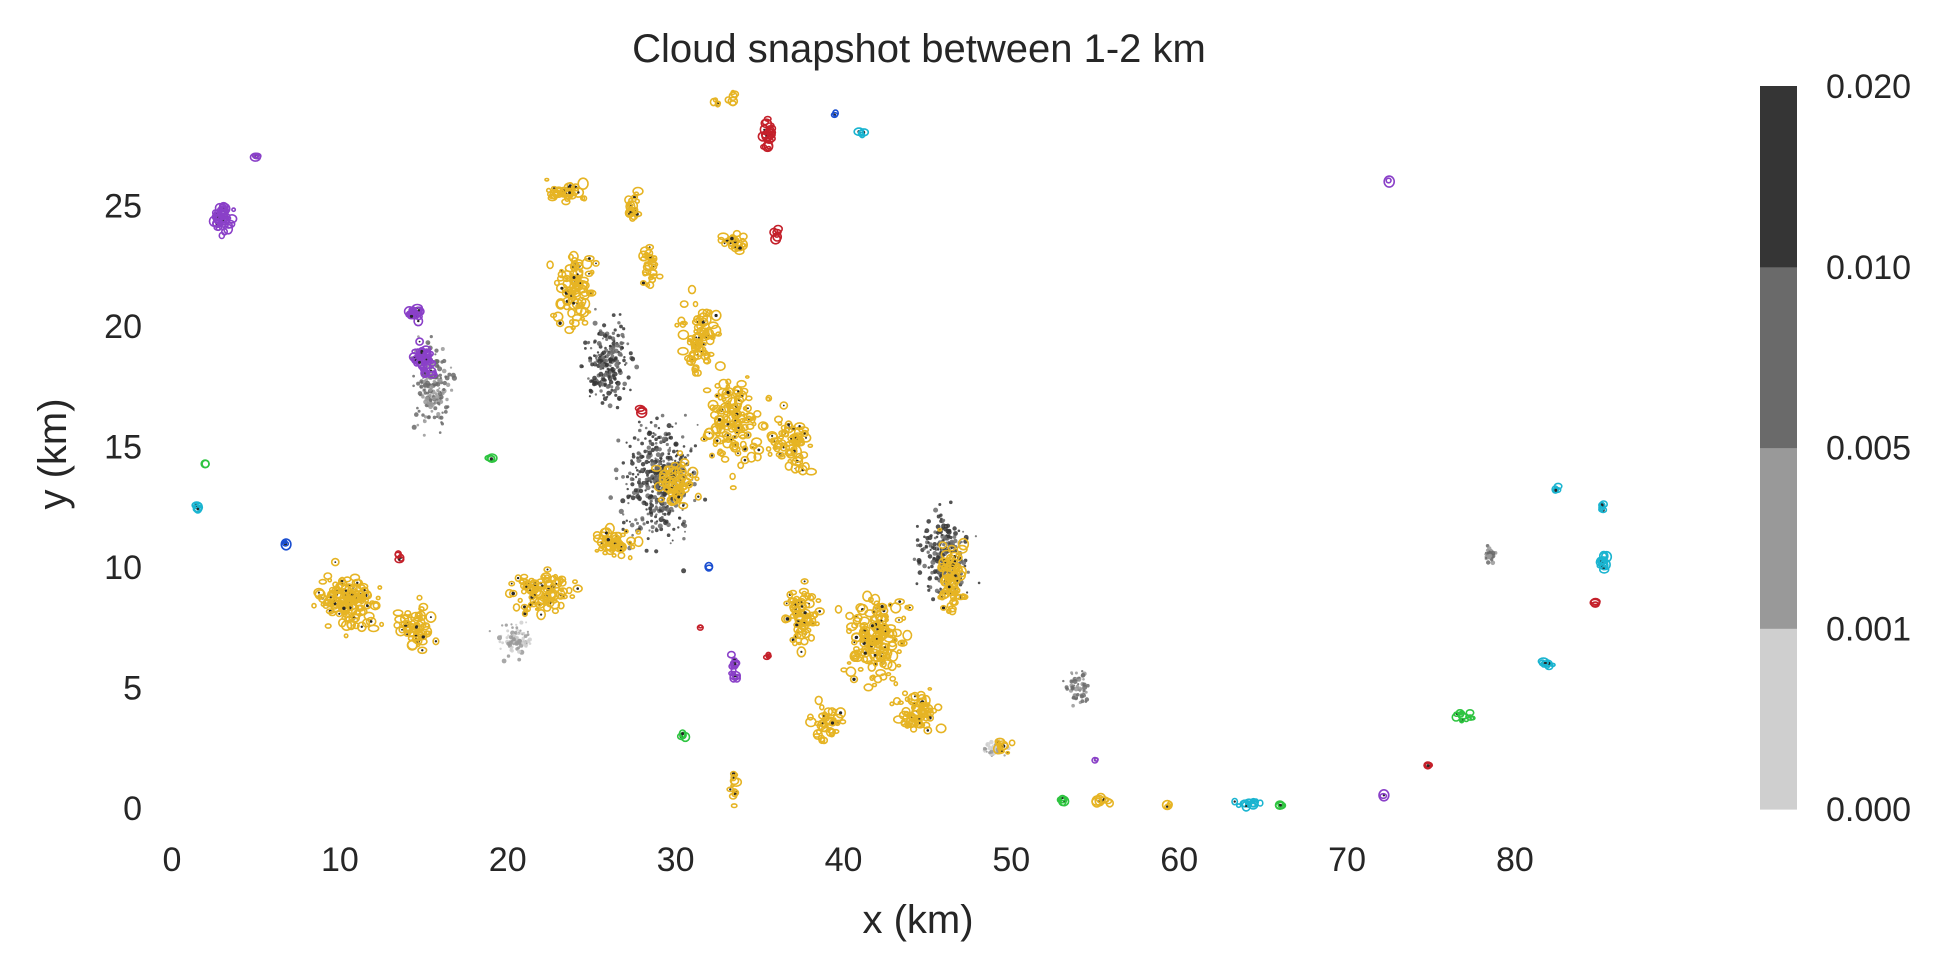  Describe the element at coordinates (123, 568) in the screenshot. I see `y-tick-label: 10` at that location.